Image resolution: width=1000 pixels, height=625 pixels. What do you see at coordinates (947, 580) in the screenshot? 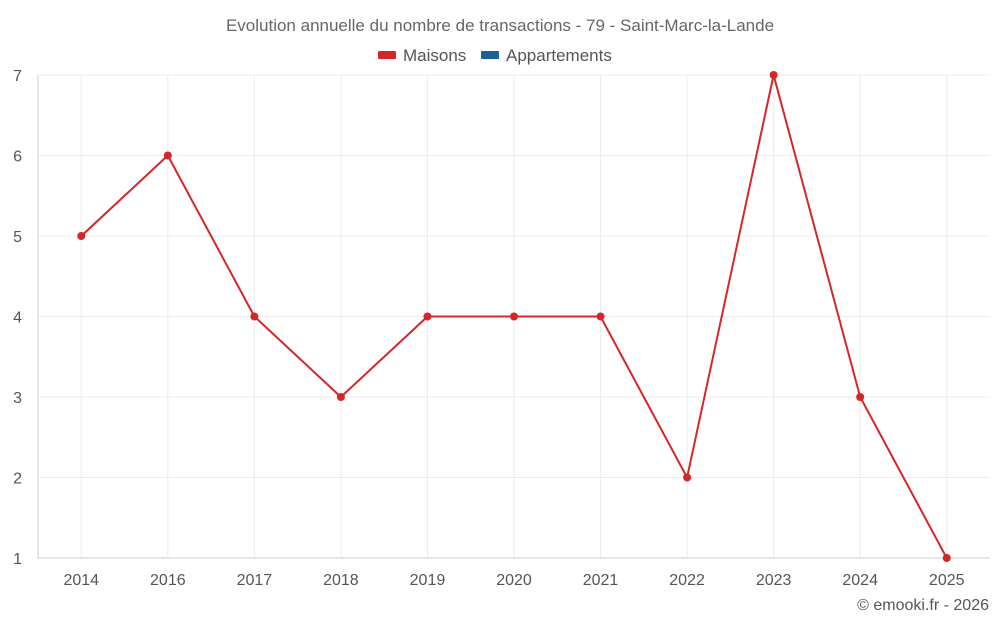
I see `x-tick-label: 2025` at bounding box center [947, 580].